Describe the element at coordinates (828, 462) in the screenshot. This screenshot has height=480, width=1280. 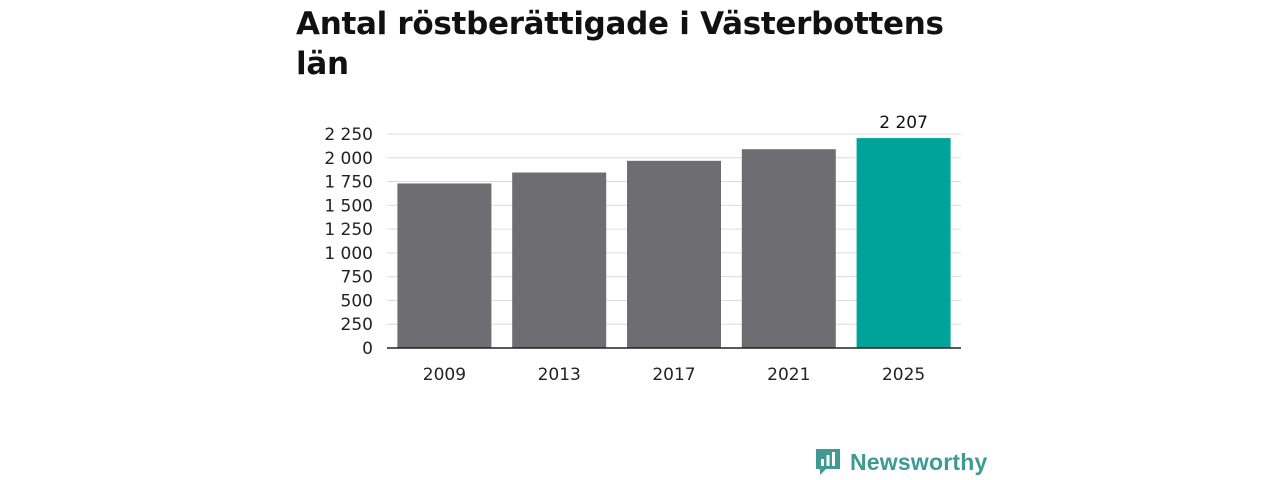
I see `bar-chart-icon` at that location.